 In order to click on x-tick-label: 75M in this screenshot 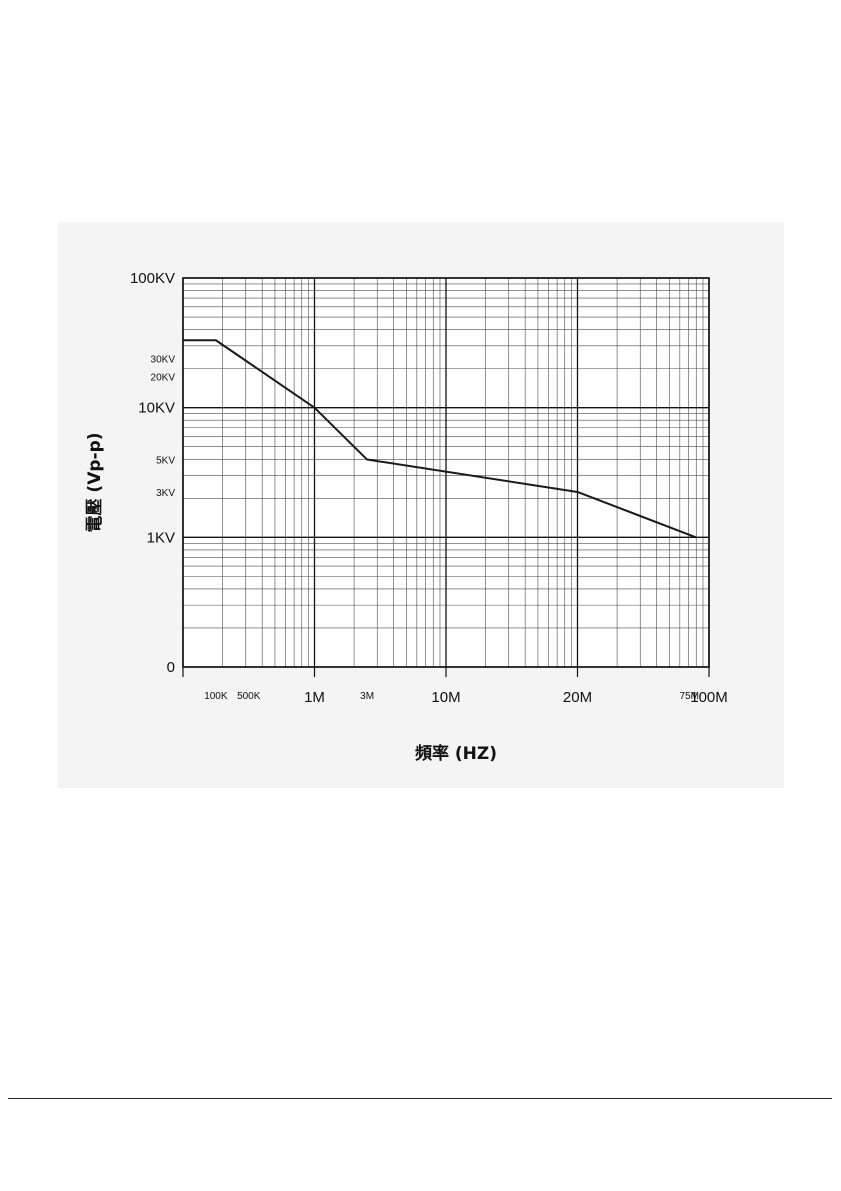, I will do `click(689, 696)`.